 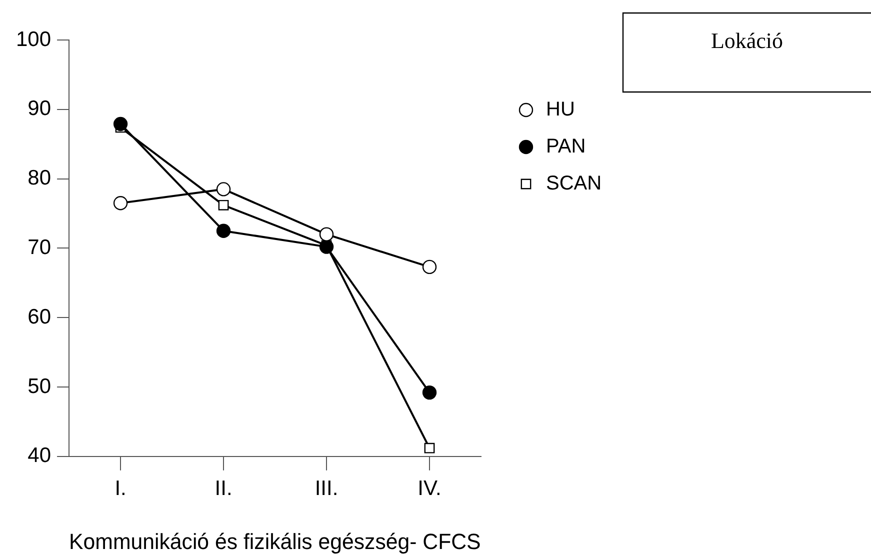 What do you see at coordinates (40, 108) in the screenshot?
I see `y-tick-label: 90` at bounding box center [40, 108].